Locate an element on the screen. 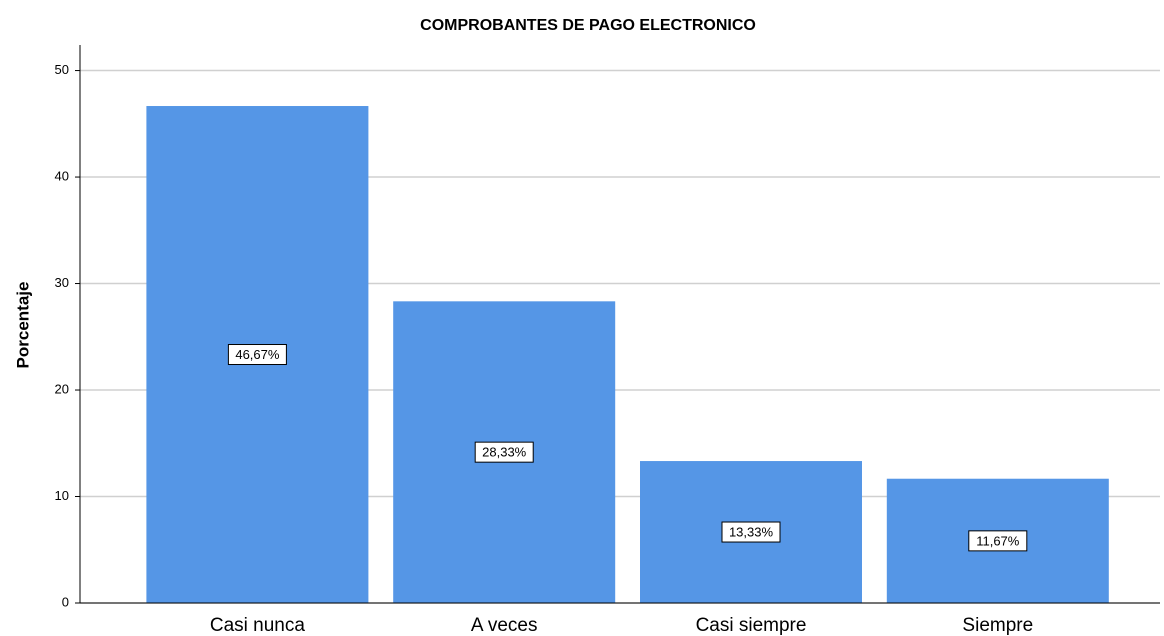 Image resolution: width=1164 pixels, height=636 pixels. x-tick-label: Casi nunca is located at coordinates (257, 625).